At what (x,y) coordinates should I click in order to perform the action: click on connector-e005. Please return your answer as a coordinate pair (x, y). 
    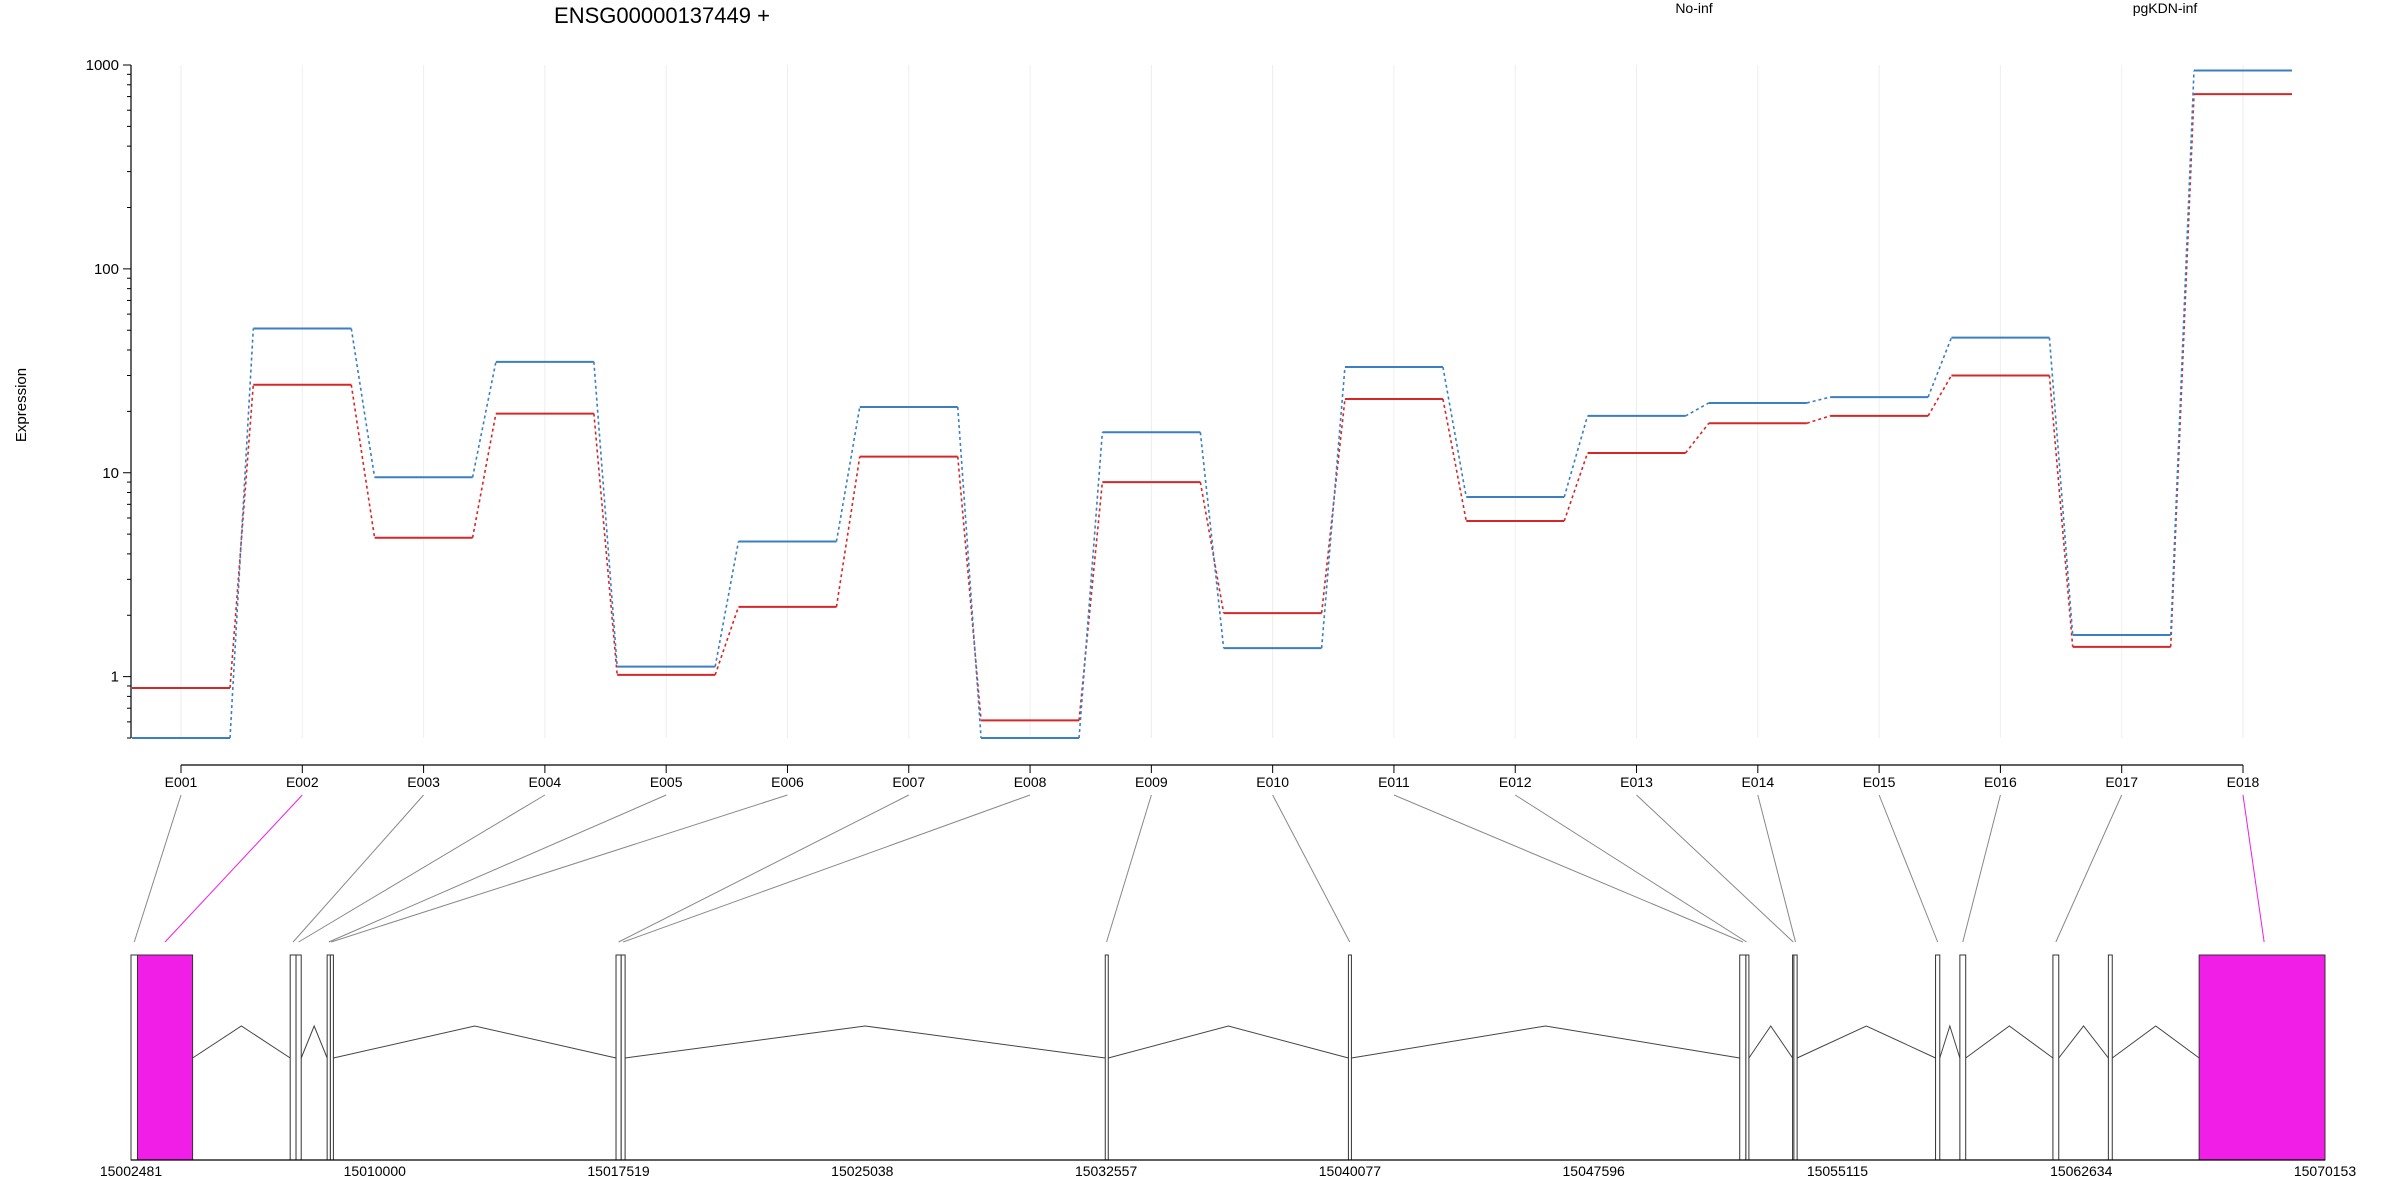
    Looking at the image, I should click on (497, 868).